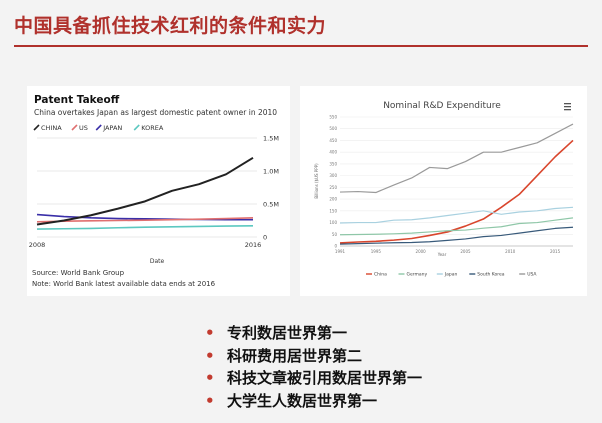 The image size is (602, 423). I want to click on legend-label: China, so click(380, 275).